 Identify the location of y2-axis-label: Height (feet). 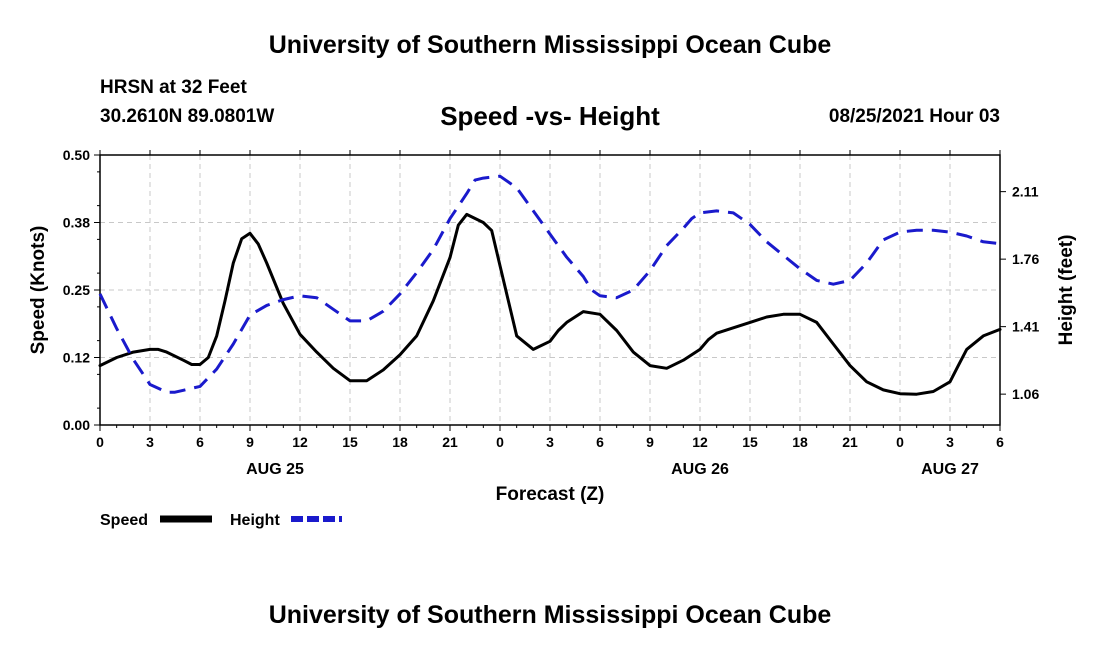
(1066, 290).